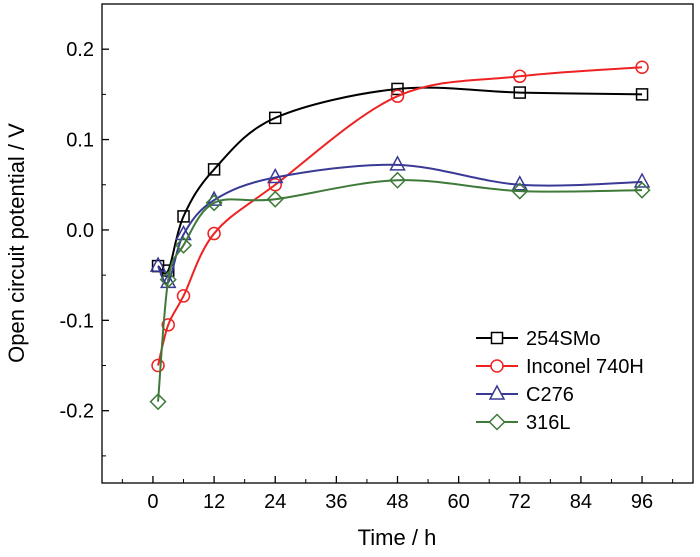 The image size is (700, 557). What do you see at coordinates (581, 502) in the screenshot?
I see `x-tick-label: 84` at bounding box center [581, 502].